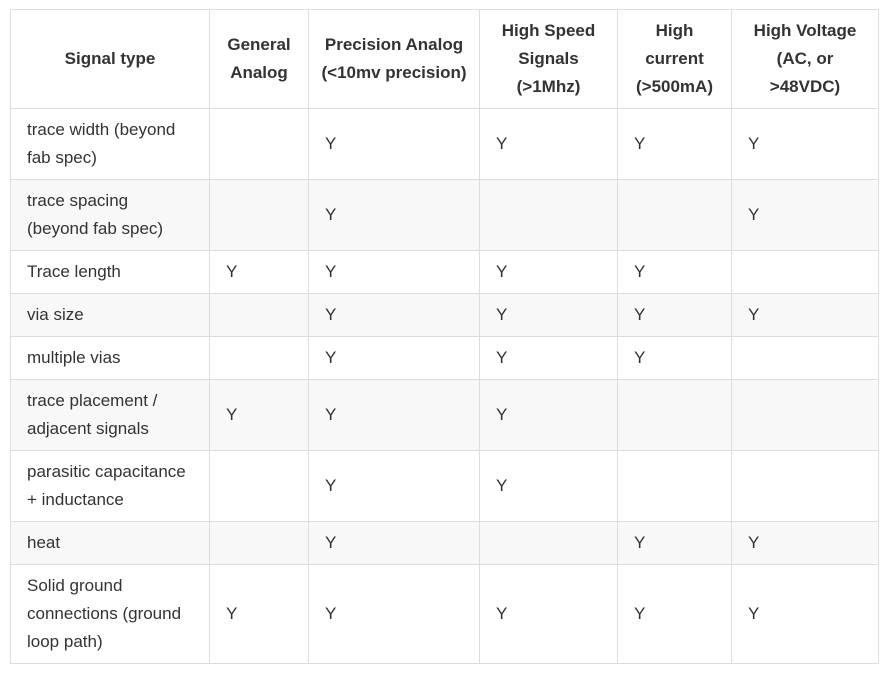  I want to click on table-row: heat Y Y Y, so click(444, 543).